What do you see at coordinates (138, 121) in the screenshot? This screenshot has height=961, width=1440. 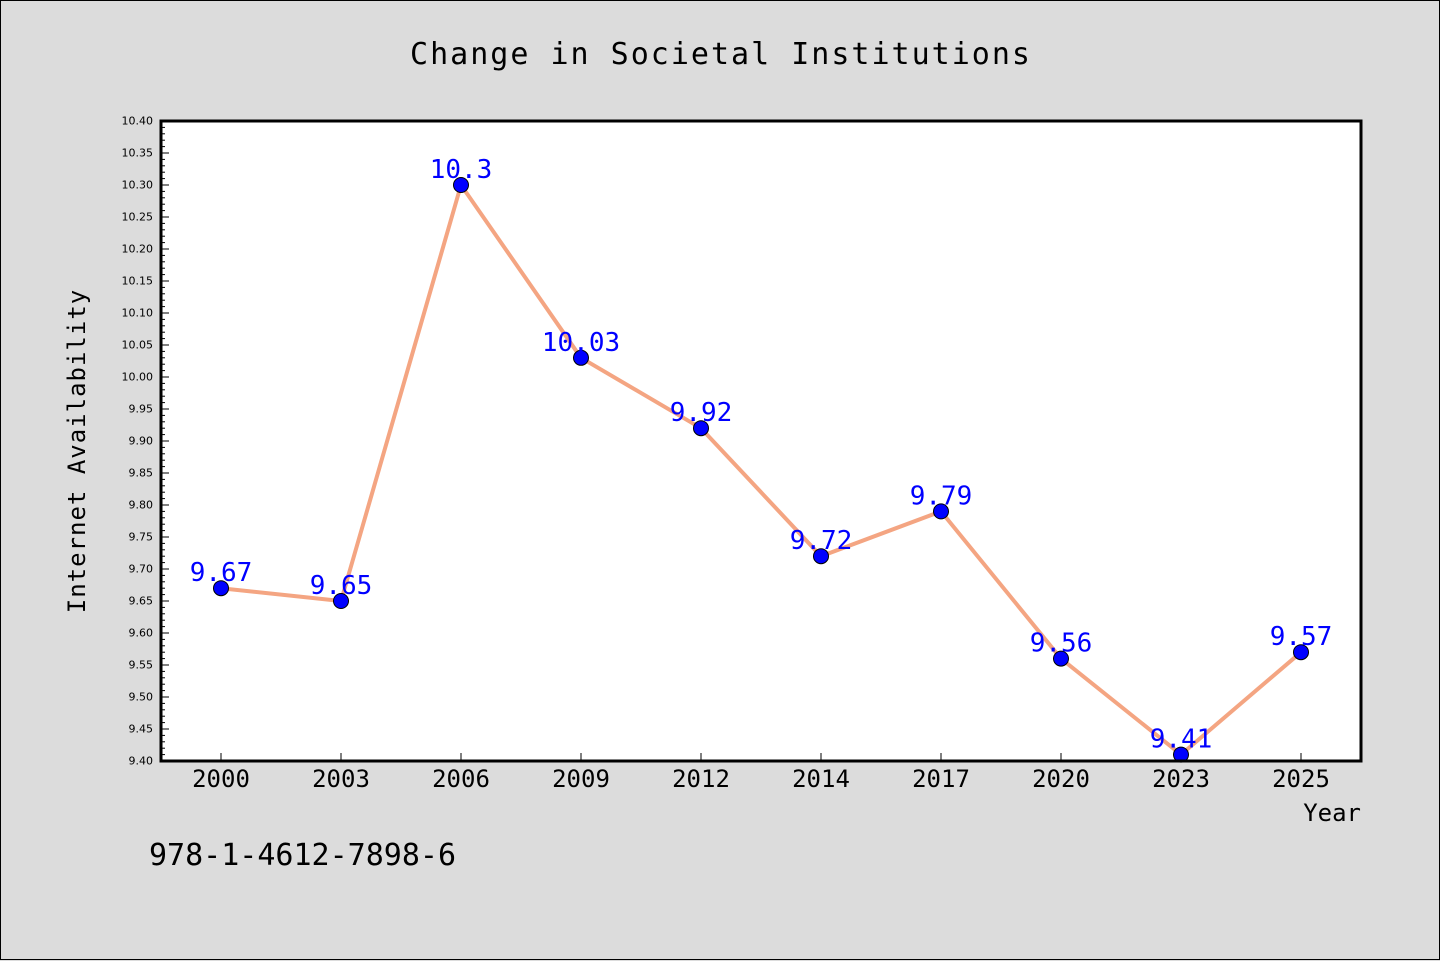 I see `y-tick-label: 10.40` at bounding box center [138, 121].